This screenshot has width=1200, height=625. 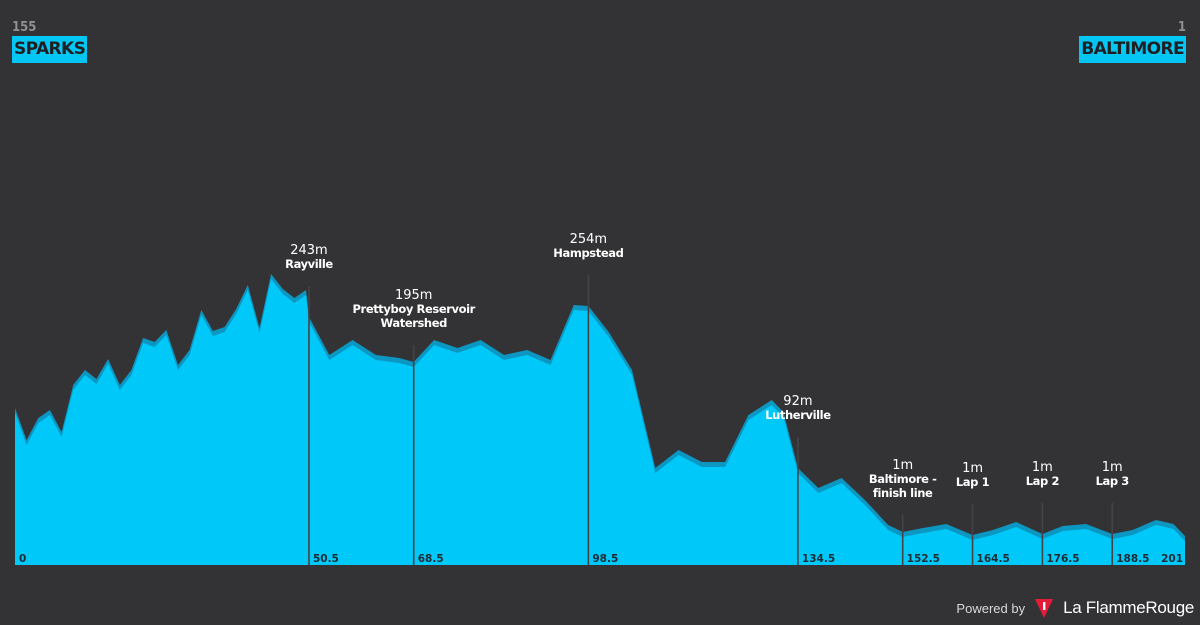 What do you see at coordinates (413, 295) in the screenshot?
I see `marker-elevation-label: 195m` at bounding box center [413, 295].